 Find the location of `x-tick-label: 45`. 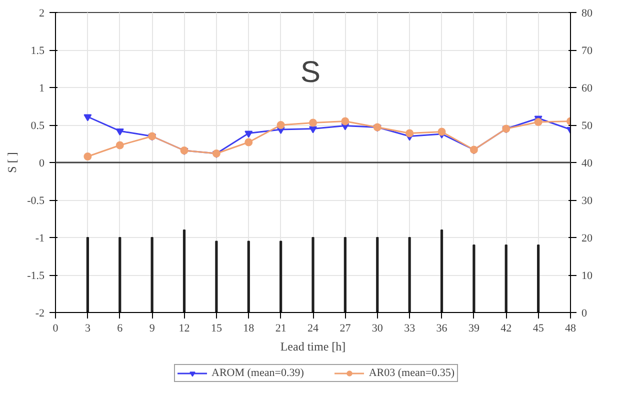

x-tick-label: 45 is located at coordinates (538, 328).